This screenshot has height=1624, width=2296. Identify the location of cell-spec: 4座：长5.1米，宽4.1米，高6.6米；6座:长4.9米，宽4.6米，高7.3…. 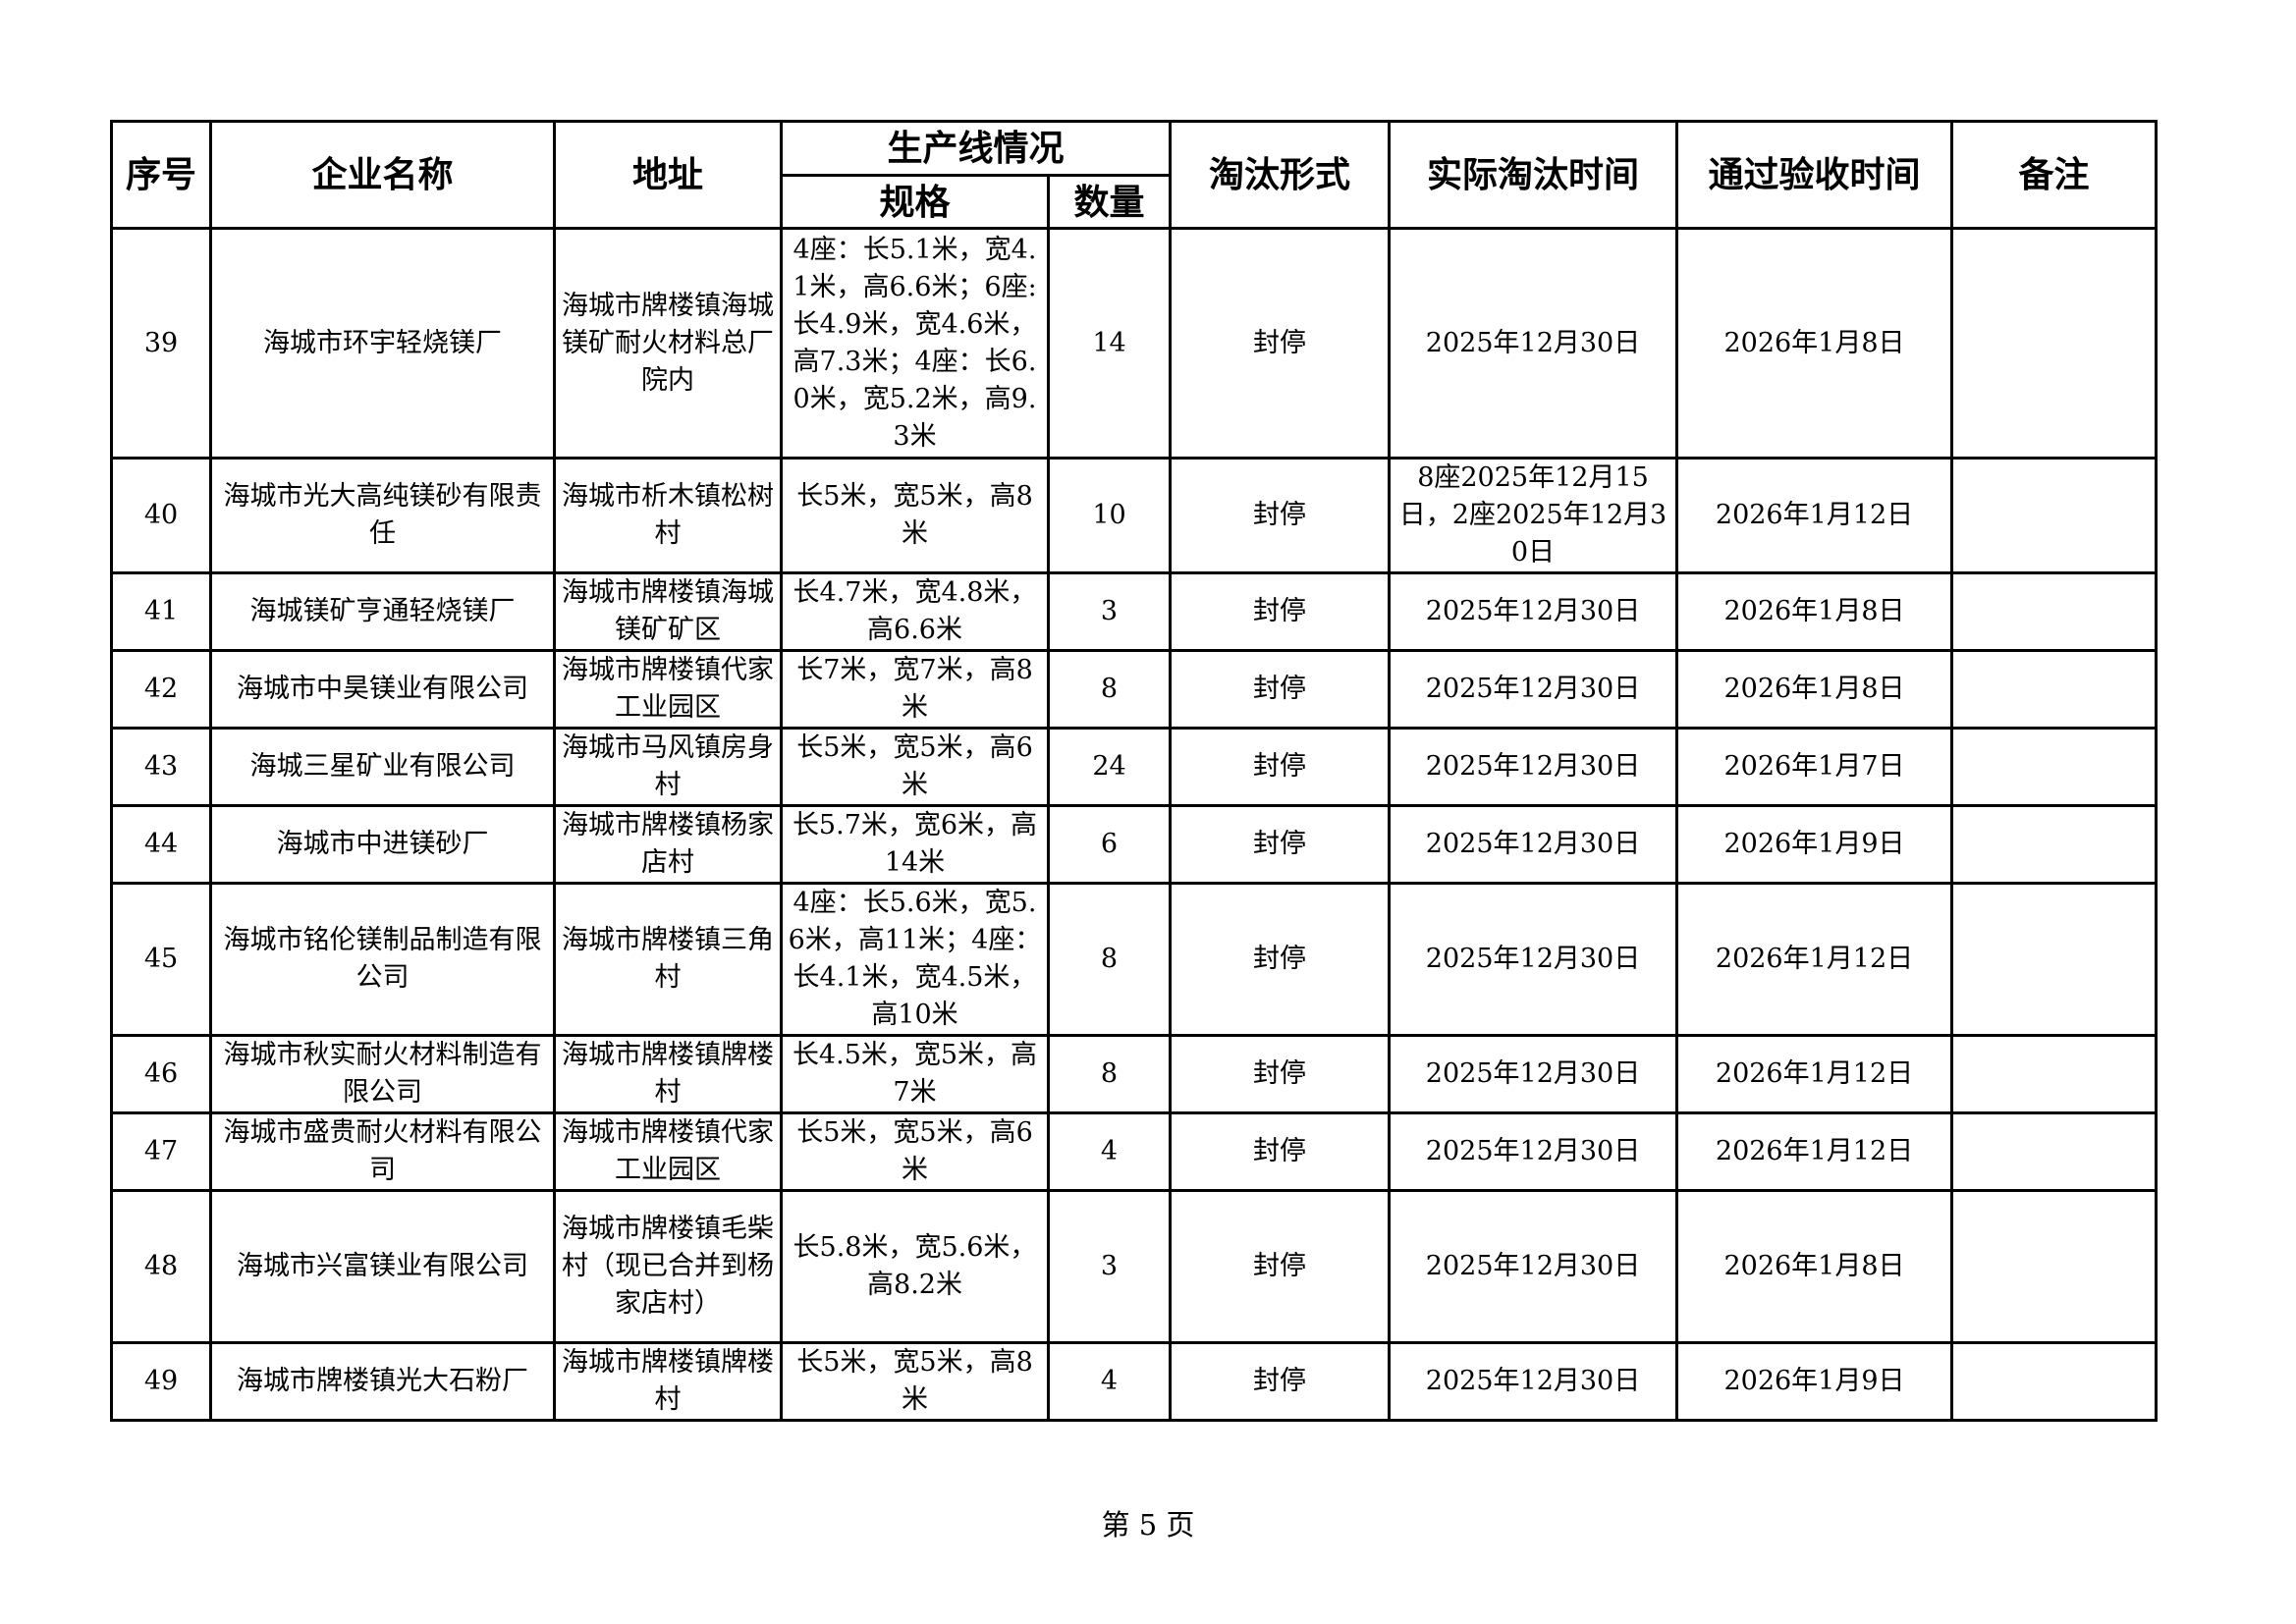
(915, 343).